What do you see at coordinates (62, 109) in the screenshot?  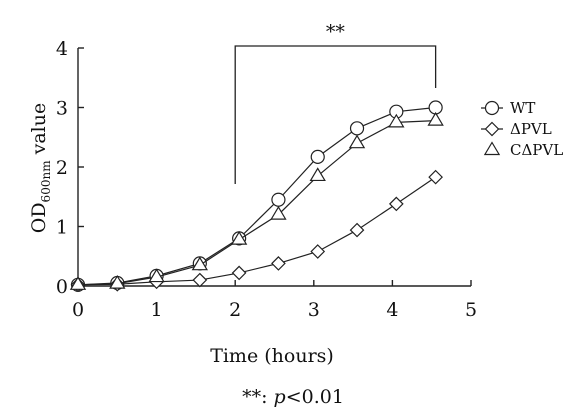 I see `y-tick-label: 3` at bounding box center [62, 109].